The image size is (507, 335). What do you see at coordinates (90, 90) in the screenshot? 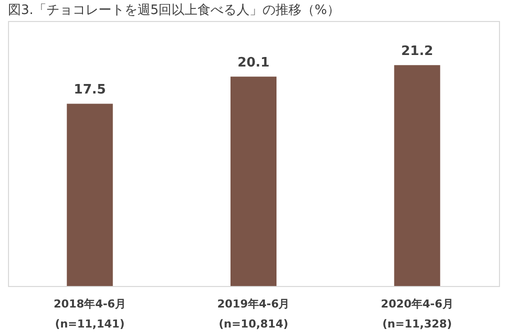
I see `data-label: 17.5` at bounding box center [90, 90].